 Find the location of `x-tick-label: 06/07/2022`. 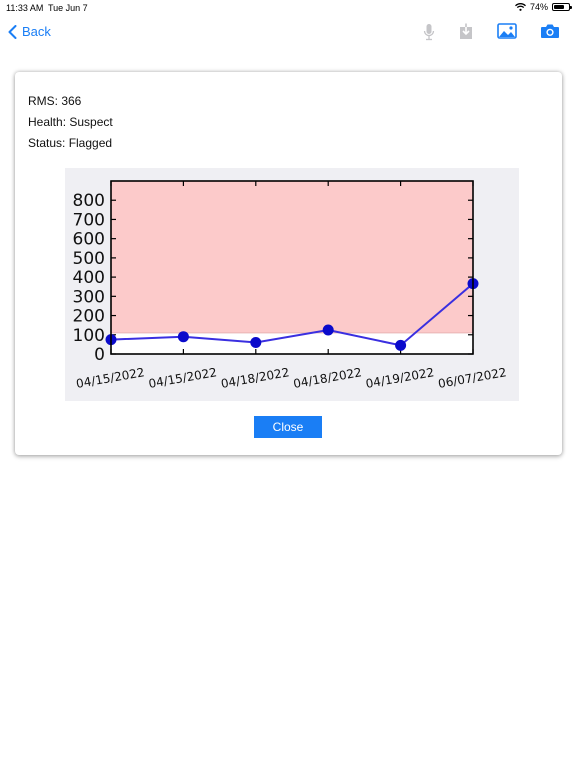

x-tick-label: 06/07/2022 is located at coordinates (472, 378).